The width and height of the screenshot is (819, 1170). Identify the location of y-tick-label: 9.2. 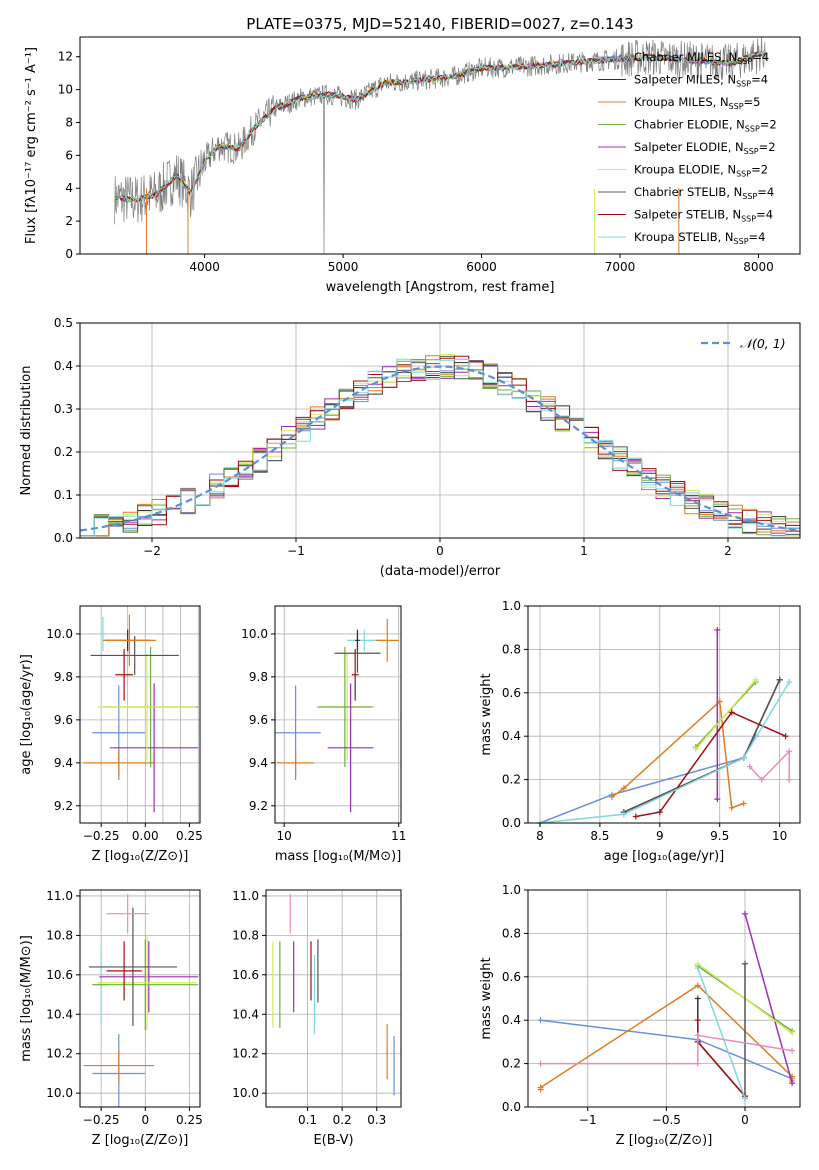
(258, 806).